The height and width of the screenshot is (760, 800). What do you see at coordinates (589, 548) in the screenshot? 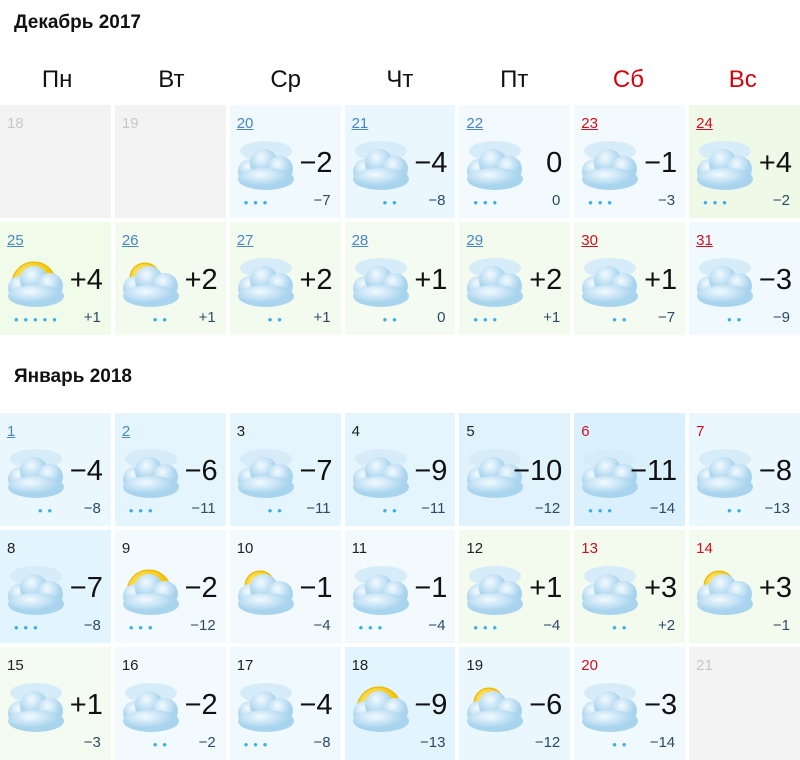
I see `day-date: 13` at bounding box center [589, 548].